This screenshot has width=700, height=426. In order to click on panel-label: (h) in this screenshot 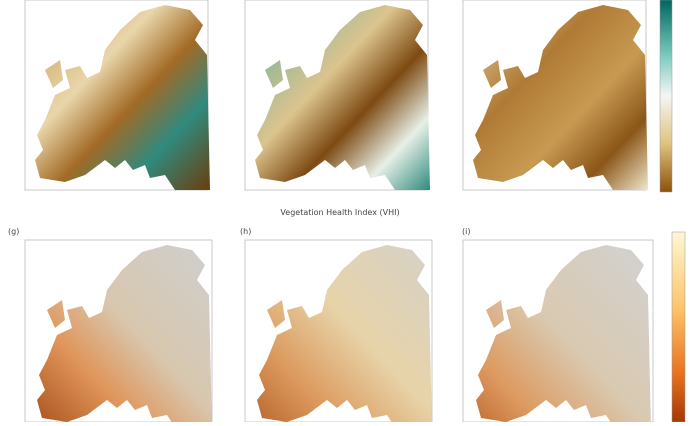, I will do `click(245, 231)`.